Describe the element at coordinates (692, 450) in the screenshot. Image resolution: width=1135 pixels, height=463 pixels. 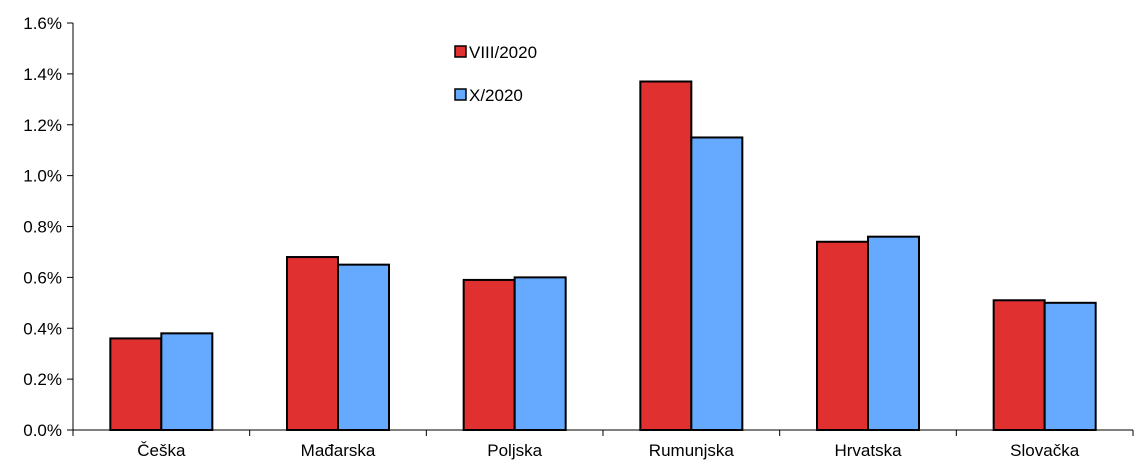
I see `x-category-label: Rumunjska` at that location.